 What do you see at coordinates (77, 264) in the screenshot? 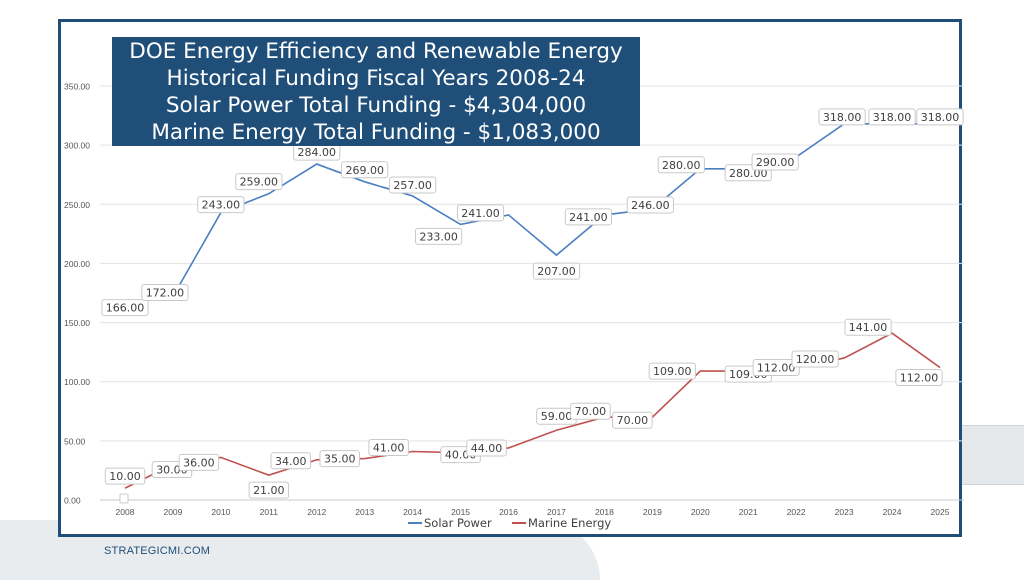
I see `y-tick-label: 200.00` at bounding box center [77, 264].